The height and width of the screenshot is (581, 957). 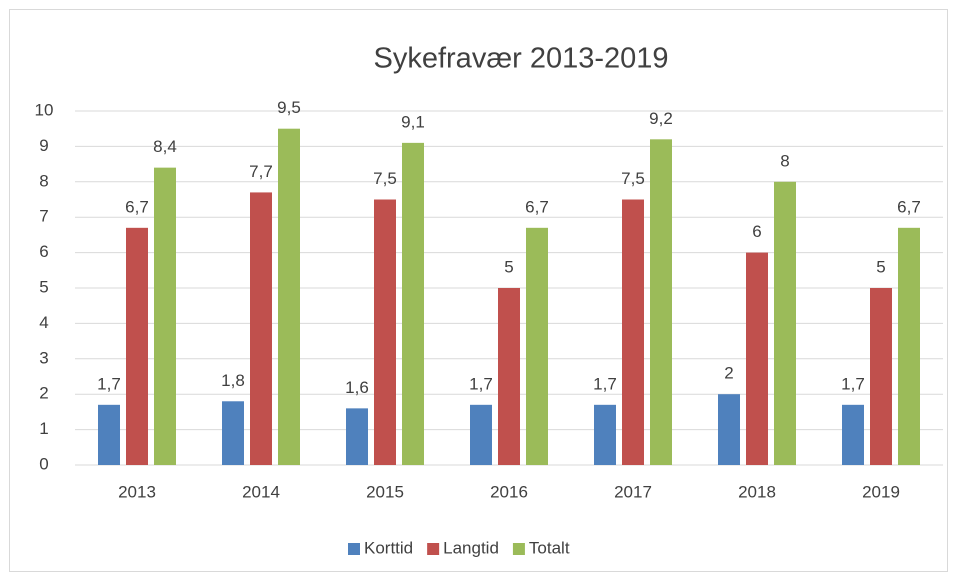 I want to click on y-tick-label: 10, so click(x=44, y=109).